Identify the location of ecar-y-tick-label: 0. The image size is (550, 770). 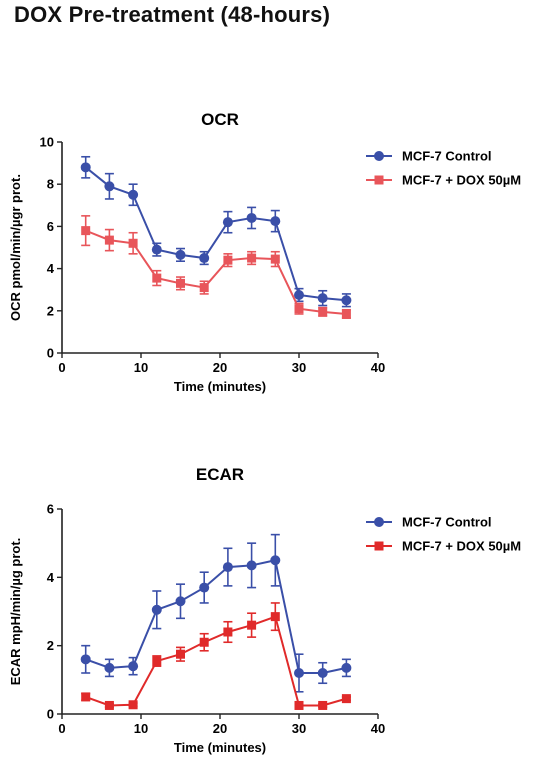
(50, 714).